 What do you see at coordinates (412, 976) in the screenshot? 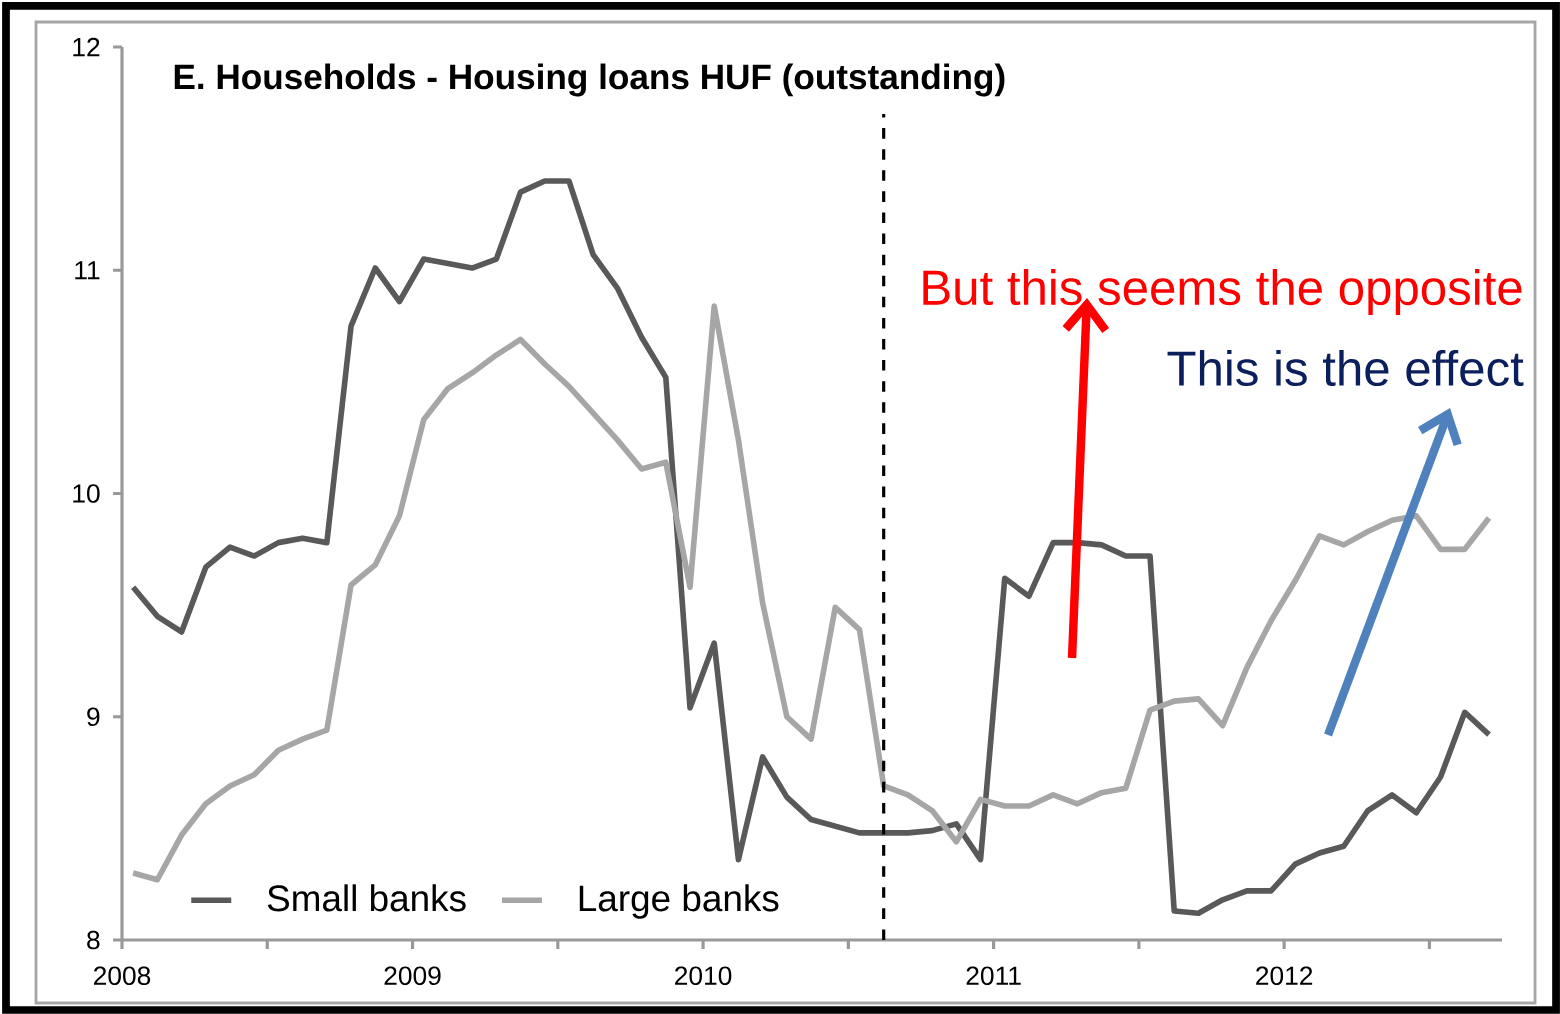
I see `x-tick-label: 2009` at bounding box center [412, 976].